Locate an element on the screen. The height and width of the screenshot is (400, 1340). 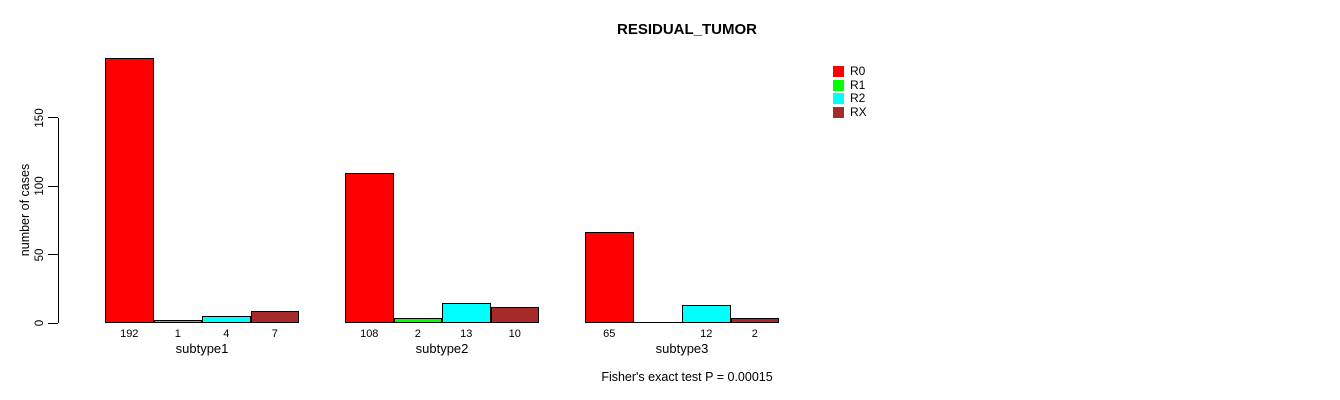
bar-value-label-RX-subtype2: 10 is located at coordinates (514, 334).